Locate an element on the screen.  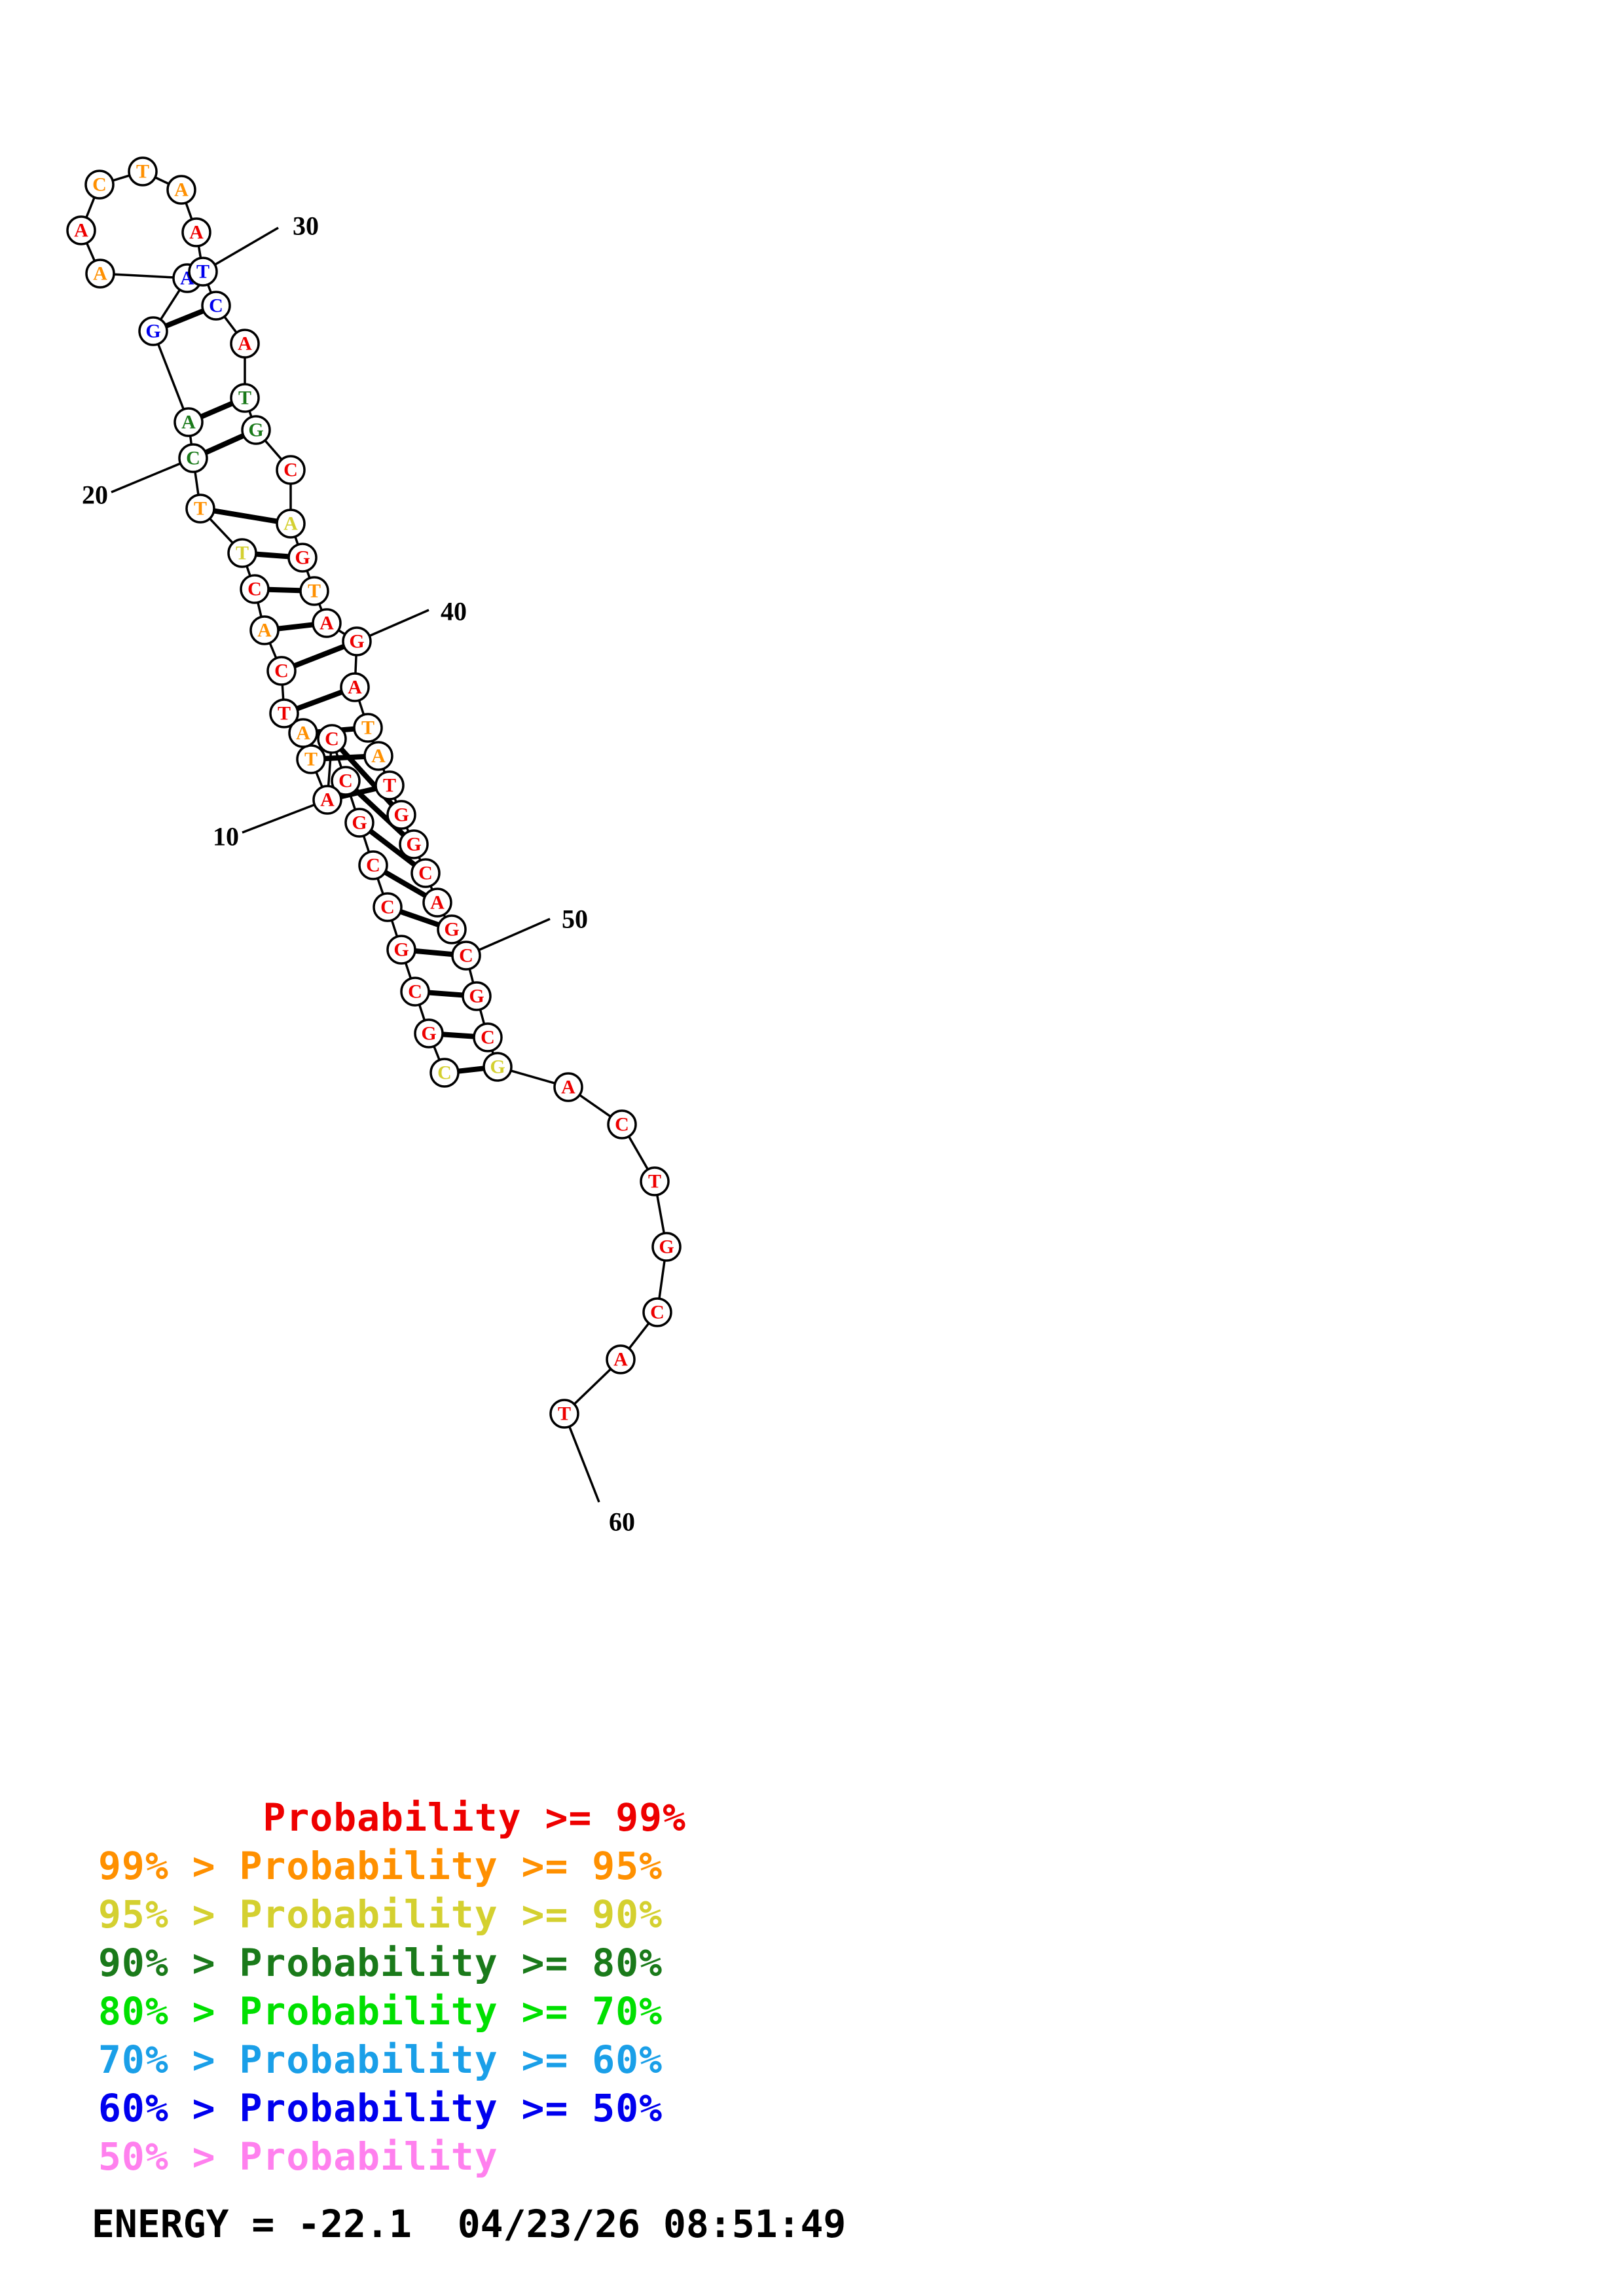
position-label: 20 is located at coordinates (95, 495).